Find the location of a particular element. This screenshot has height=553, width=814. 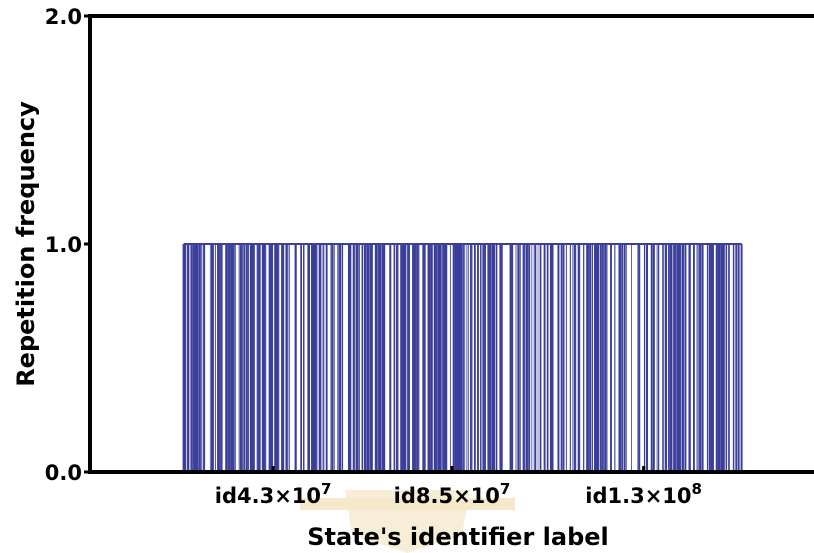

y-tick-label: 2.0 is located at coordinates (63, 17).